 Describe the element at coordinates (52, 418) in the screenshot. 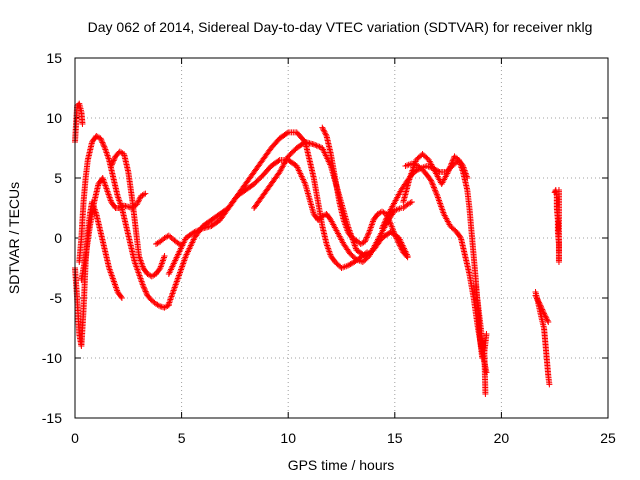

I see `y-tick-label: -15` at that location.